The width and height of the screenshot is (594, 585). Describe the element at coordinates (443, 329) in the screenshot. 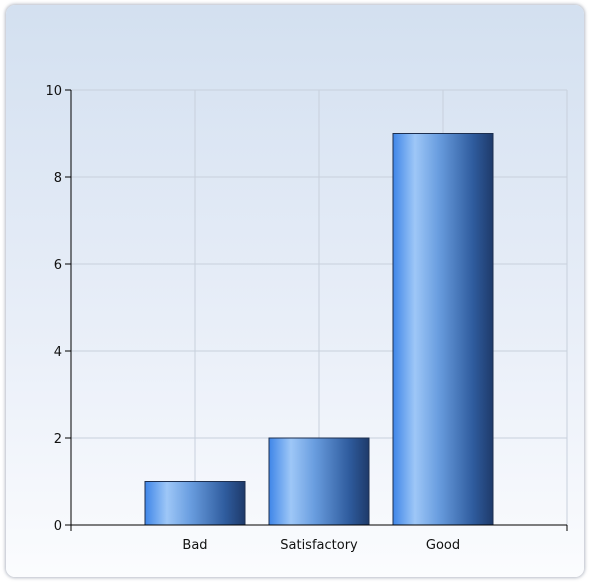

I see `bar-good` at that location.